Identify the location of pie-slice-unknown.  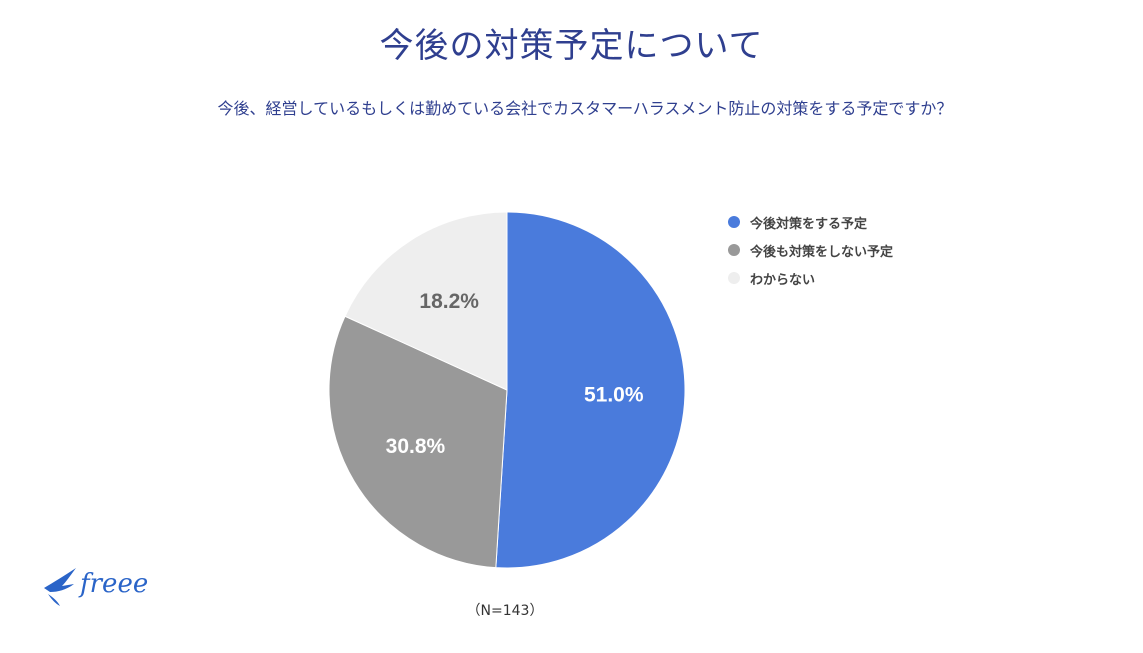
(426, 301).